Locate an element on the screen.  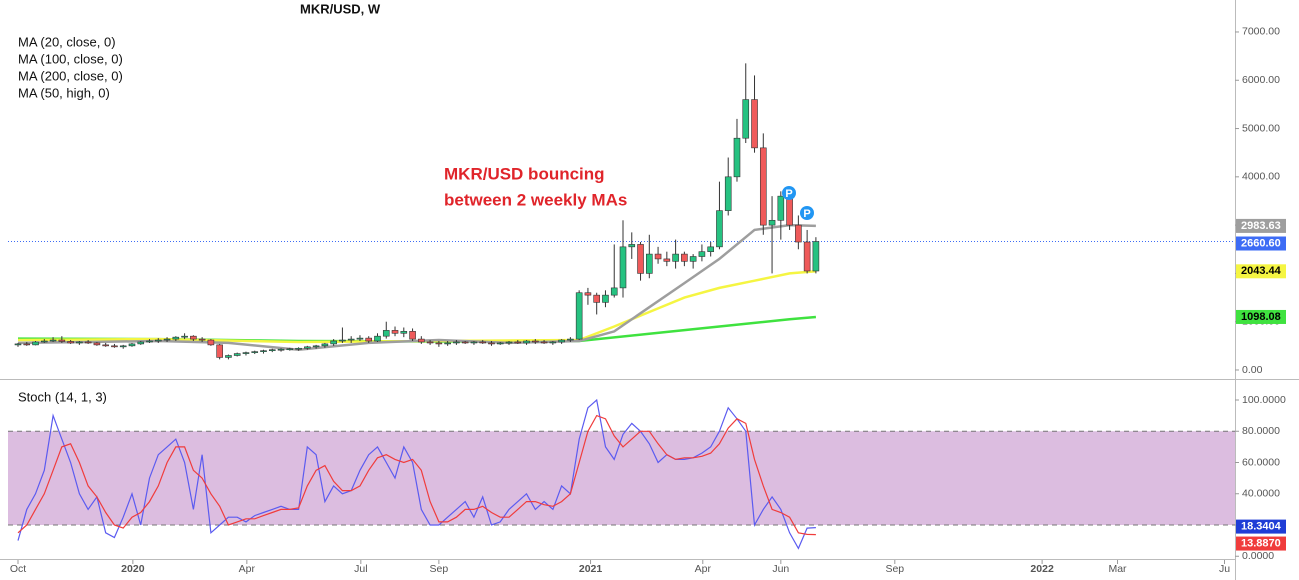
y-tick-label: 5000.00 is located at coordinates (1261, 128).